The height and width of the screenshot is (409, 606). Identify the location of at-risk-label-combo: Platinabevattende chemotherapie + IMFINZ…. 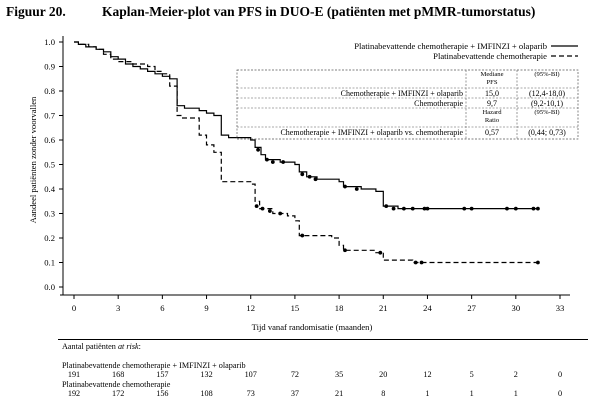
(154, 365).